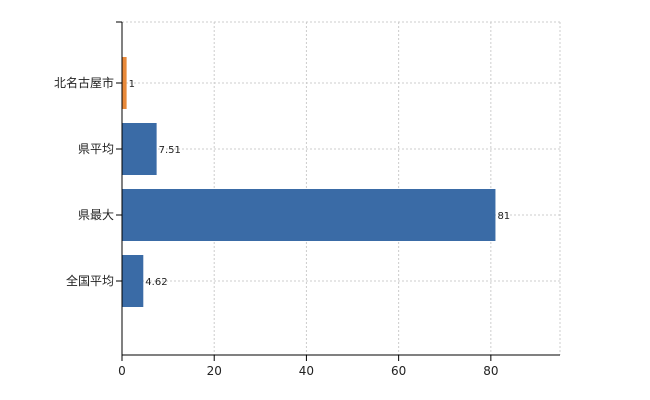 The width and height of the screenshot is (650, 400). I want to click on data-label: 81, so click(503, 216).